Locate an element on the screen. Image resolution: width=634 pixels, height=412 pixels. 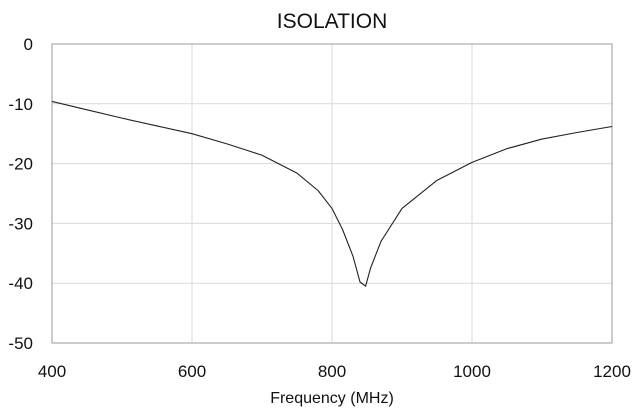
x-tick-label: 800 is located at coordinates (332, 371).